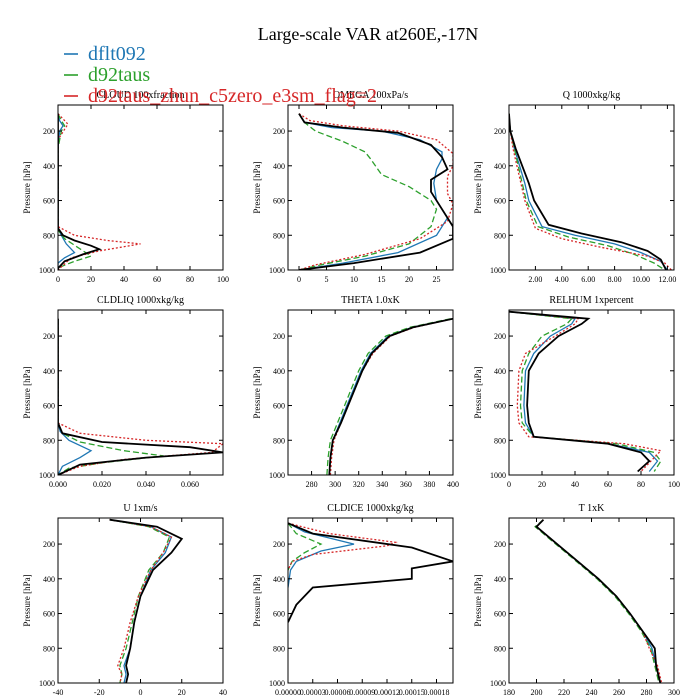  What do you see at coordinates (453, 484) in the screenshot?
I see `x-tick-label: 400` at bounding box center [453, 484].